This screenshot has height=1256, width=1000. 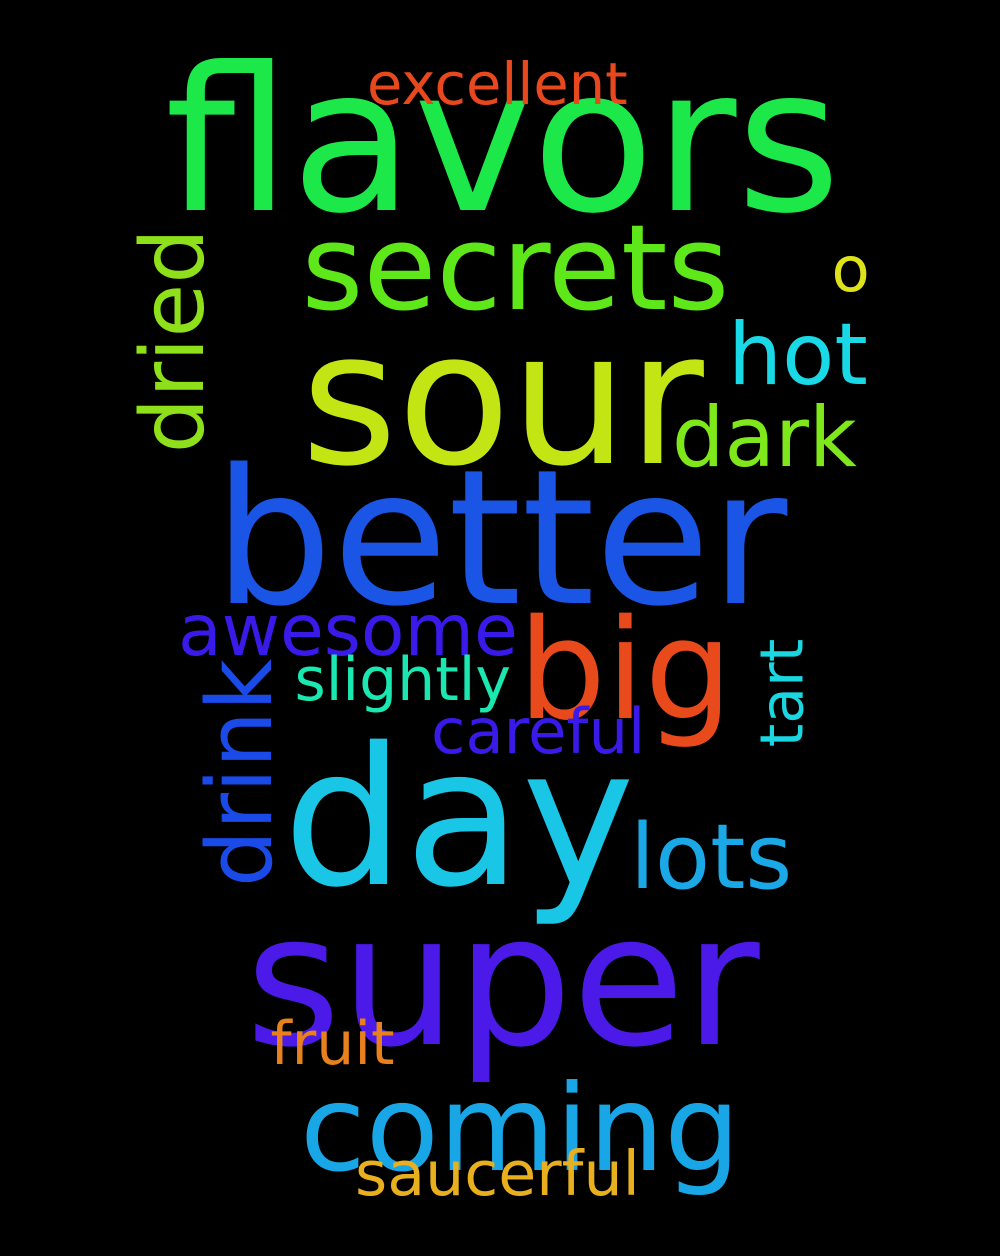 I want to click on word-o: o, so click(x=850, y=269).